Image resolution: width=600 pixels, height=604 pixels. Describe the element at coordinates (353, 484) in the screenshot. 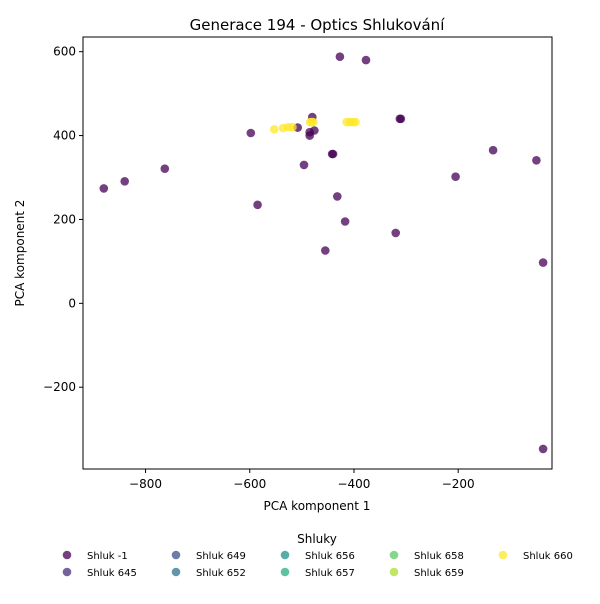

I see `x-tick-label: −400` at that location.